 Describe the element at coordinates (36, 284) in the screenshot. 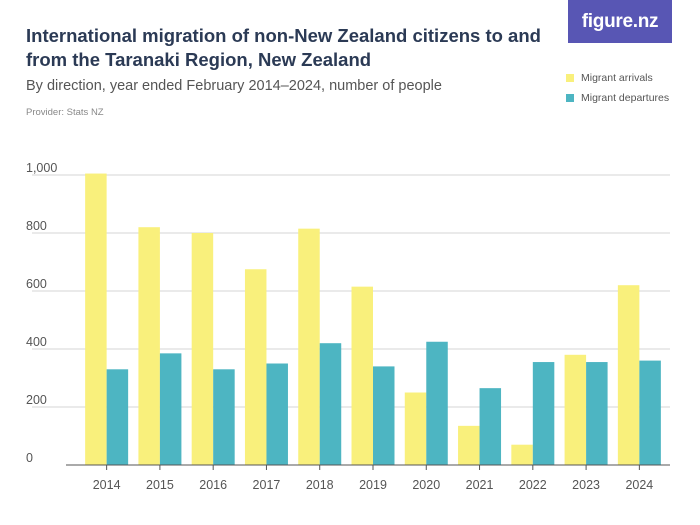

I see `y-tick-label: 600` at that location.